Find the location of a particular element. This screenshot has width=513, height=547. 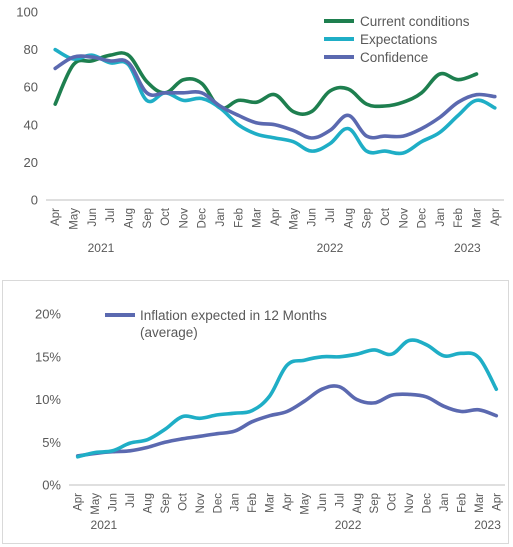

bottom-ytick-label: 5% is located at coordinates (51, 442).